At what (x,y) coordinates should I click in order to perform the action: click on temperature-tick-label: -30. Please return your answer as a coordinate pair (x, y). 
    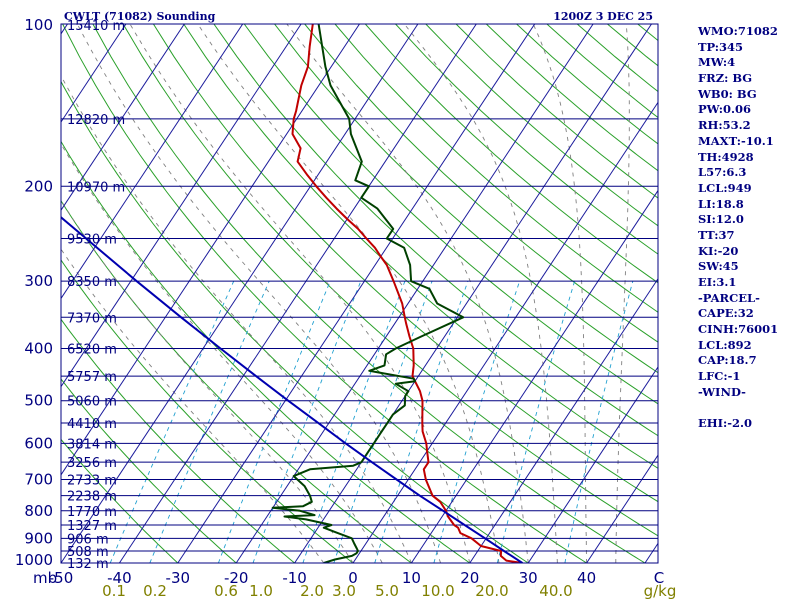
    Looking at the image, I should click on (178, 578).